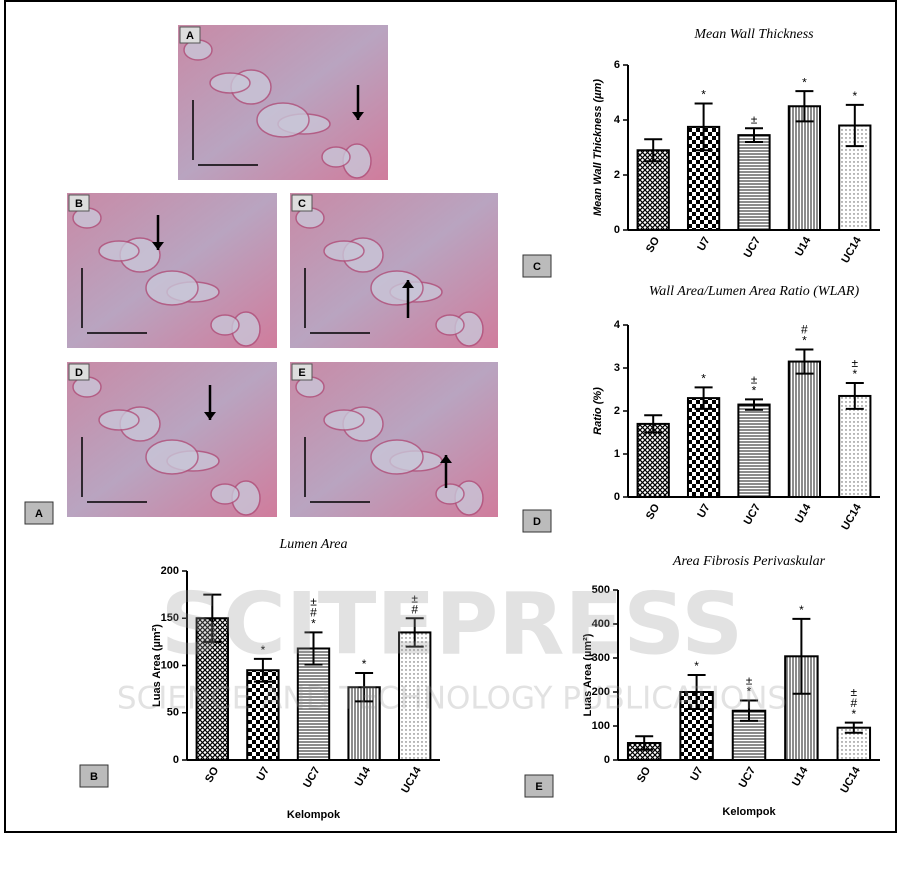 The image size is (901, 891). Describe the element at coordinates (617, 65) in the screenshot. I see `y-tick-label: 6` at that location.